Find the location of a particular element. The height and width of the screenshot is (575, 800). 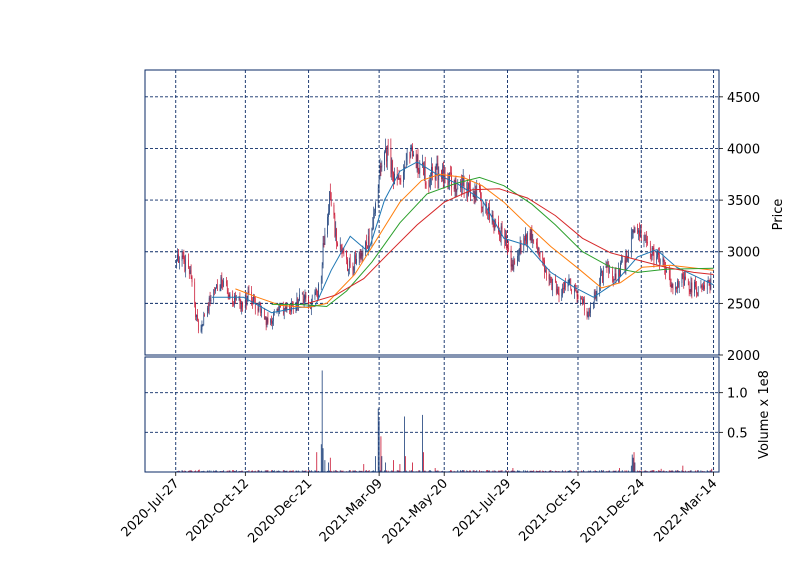

price-tick-label: 4500 is located at coordinates (743, 98).